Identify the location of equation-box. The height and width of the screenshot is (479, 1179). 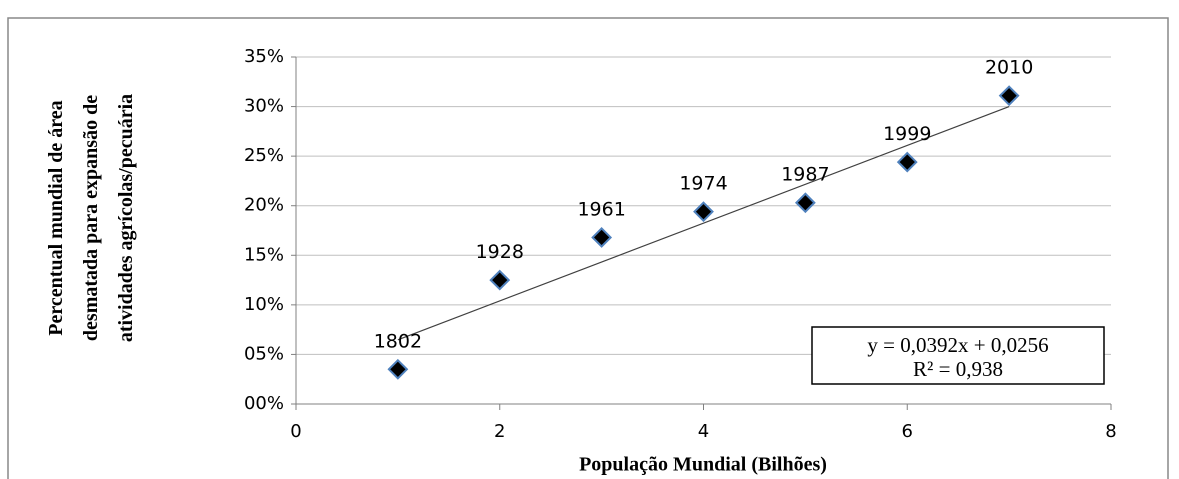
(958, 355).